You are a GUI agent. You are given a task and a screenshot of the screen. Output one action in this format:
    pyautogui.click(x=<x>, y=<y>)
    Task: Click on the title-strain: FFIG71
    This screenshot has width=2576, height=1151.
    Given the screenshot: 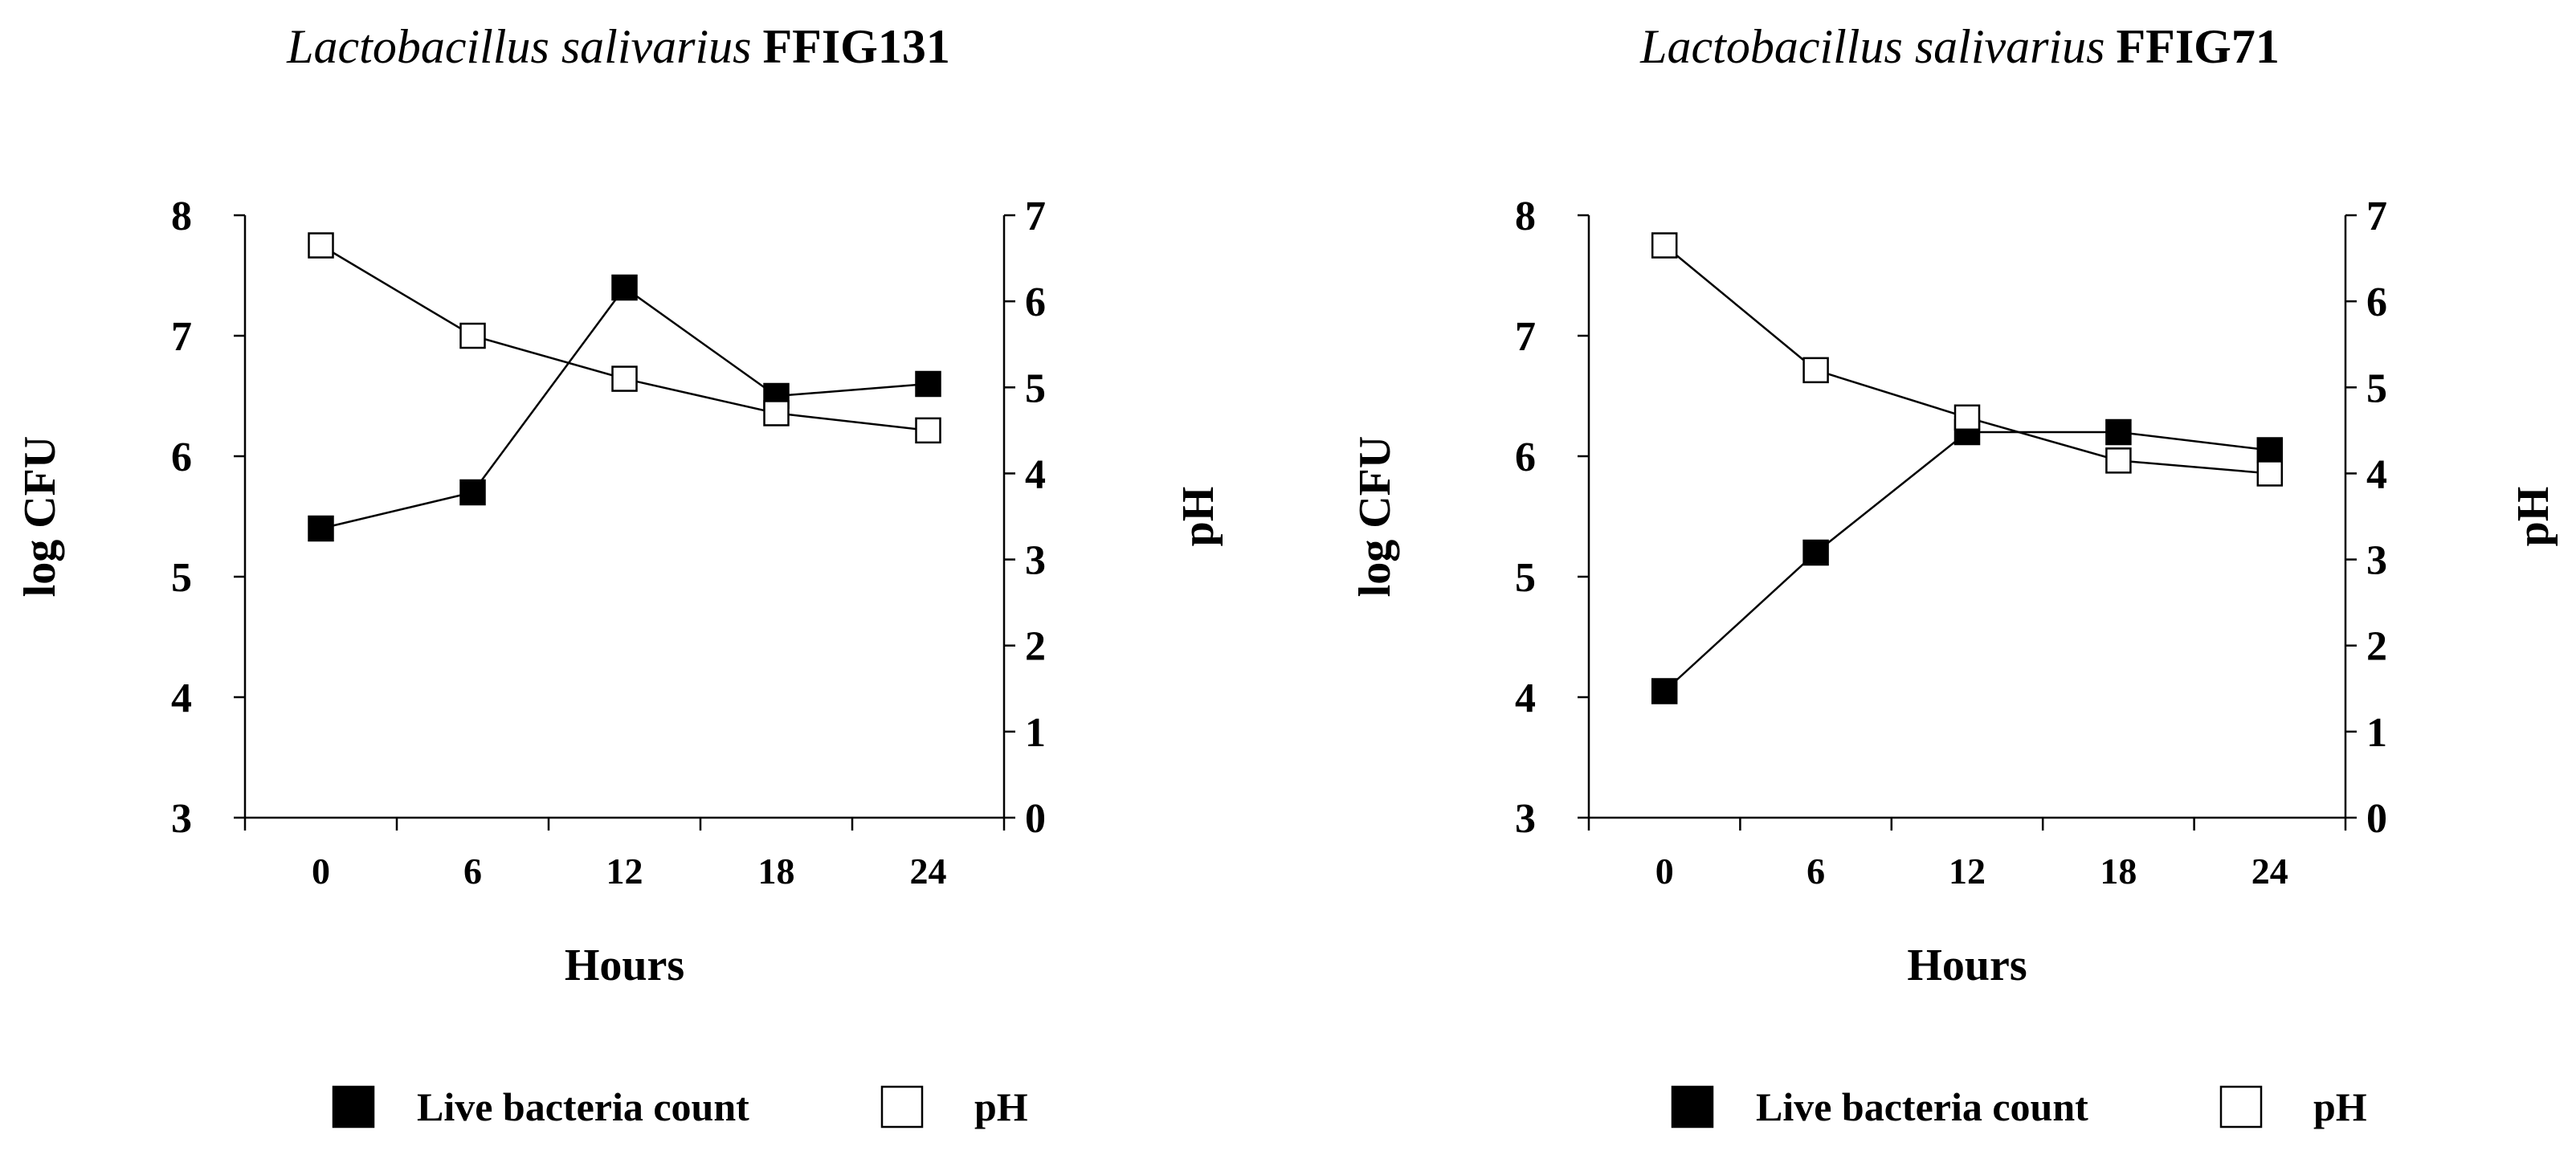 What is the action you would take?
    pyautogui.click(x=2198, y=46)
    